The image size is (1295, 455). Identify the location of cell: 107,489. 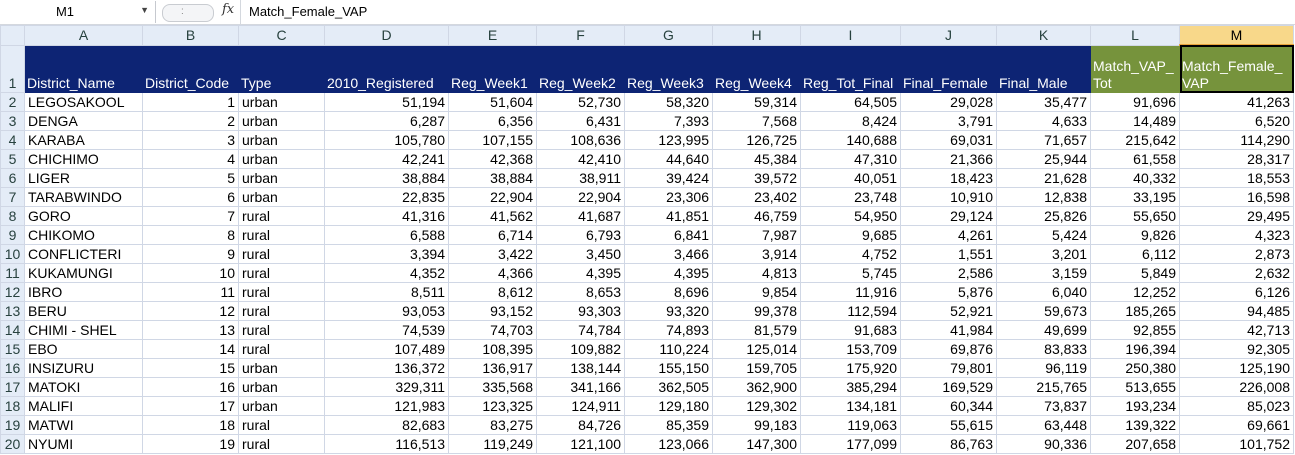
(386, 349).